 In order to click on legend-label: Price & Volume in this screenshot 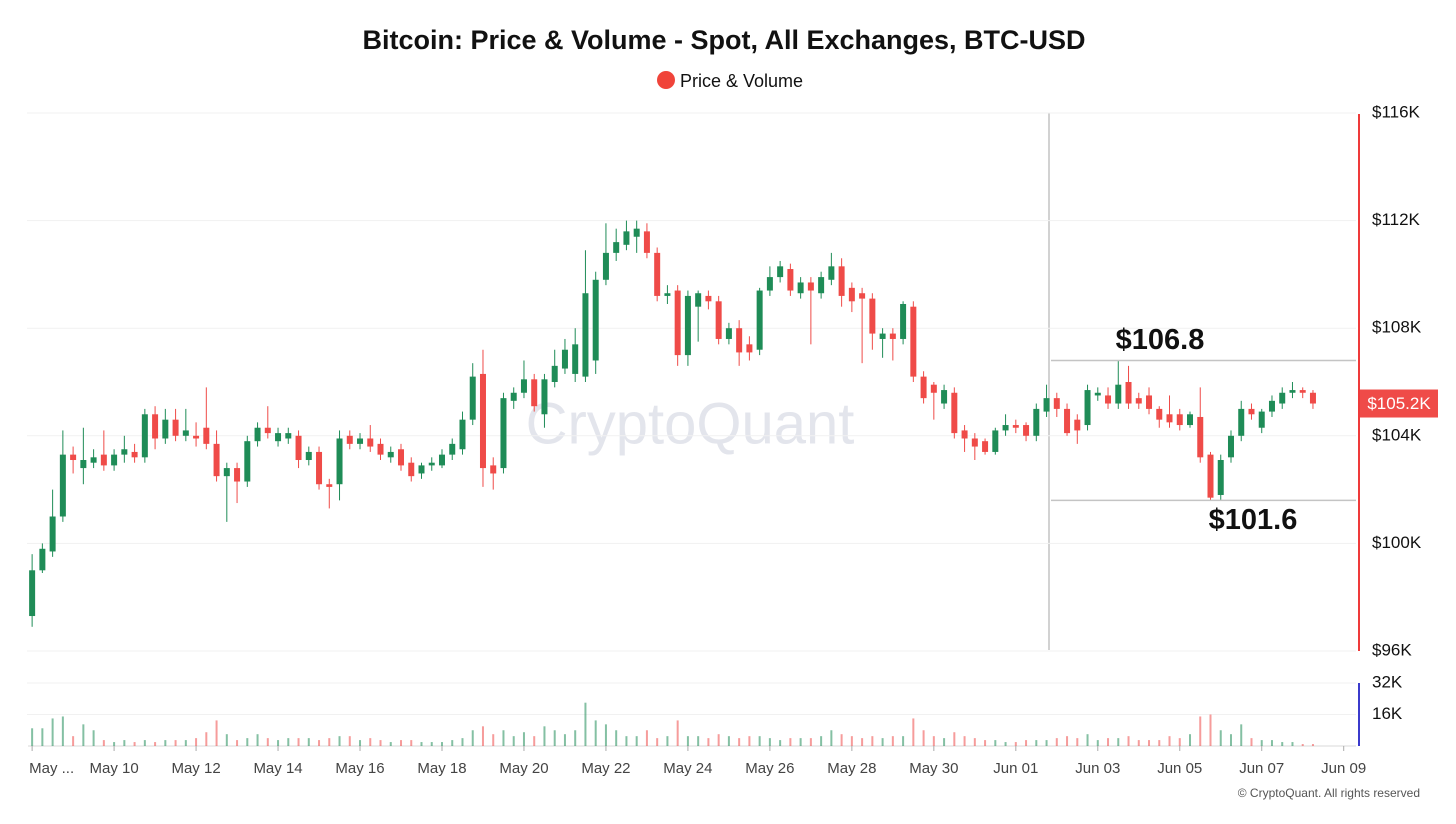, I will do `click(741, 81)`.